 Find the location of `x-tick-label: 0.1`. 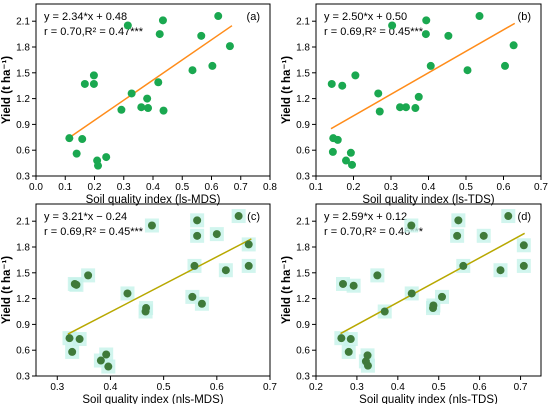

x-tick-label: 0.1 is located at coordinates (316, 187).